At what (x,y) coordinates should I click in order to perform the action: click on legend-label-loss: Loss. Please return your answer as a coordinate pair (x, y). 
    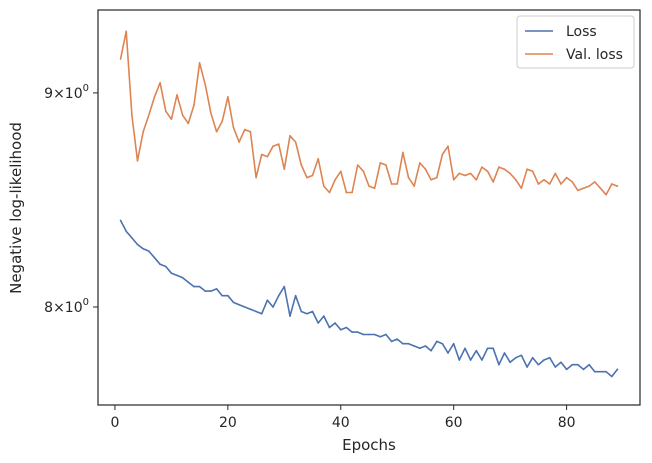
    Looking at the image, I should click on (581, 32).